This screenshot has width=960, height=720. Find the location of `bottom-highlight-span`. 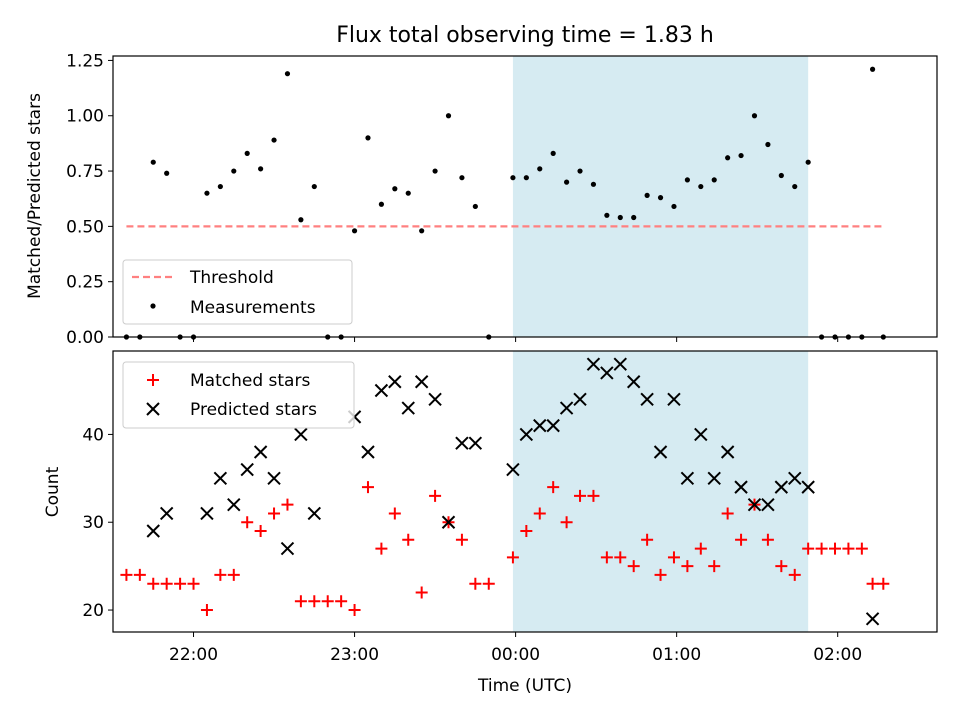

bottom-highlight-span is located at coordinates (660, 491).